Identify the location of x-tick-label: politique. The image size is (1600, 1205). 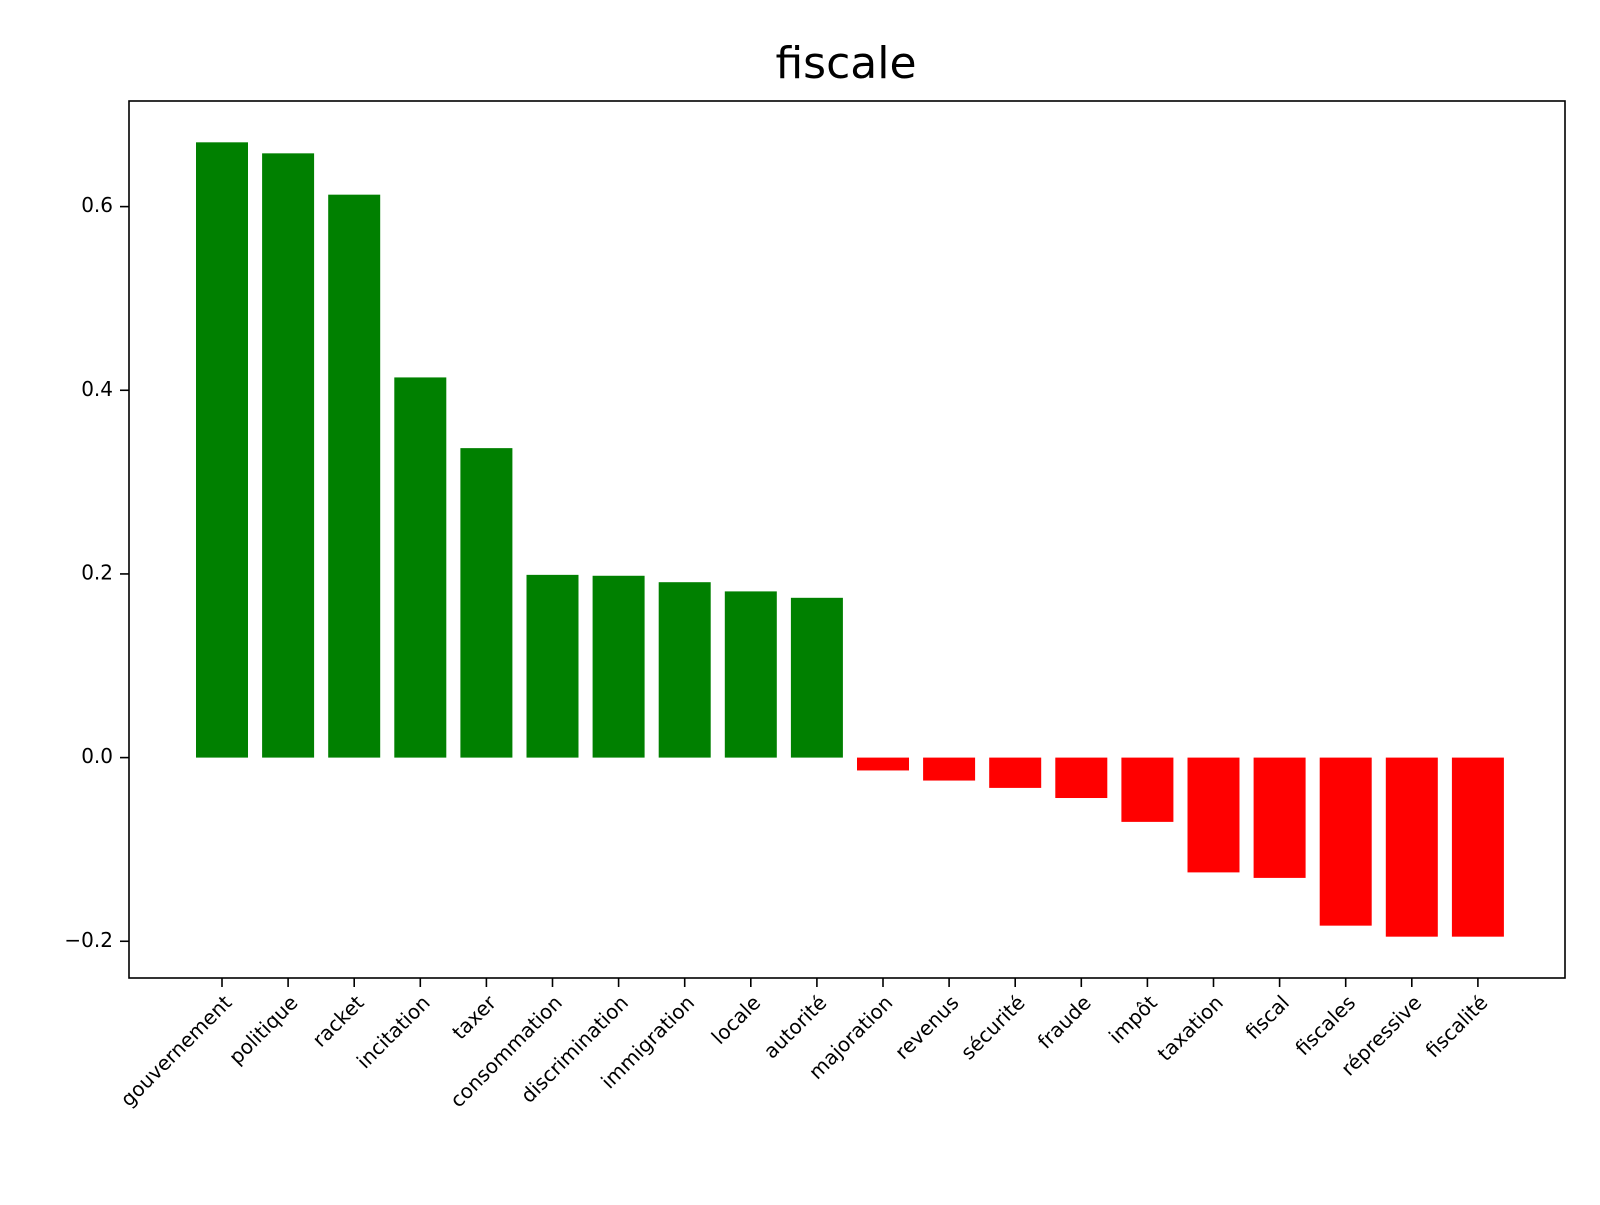
(263, 1029).